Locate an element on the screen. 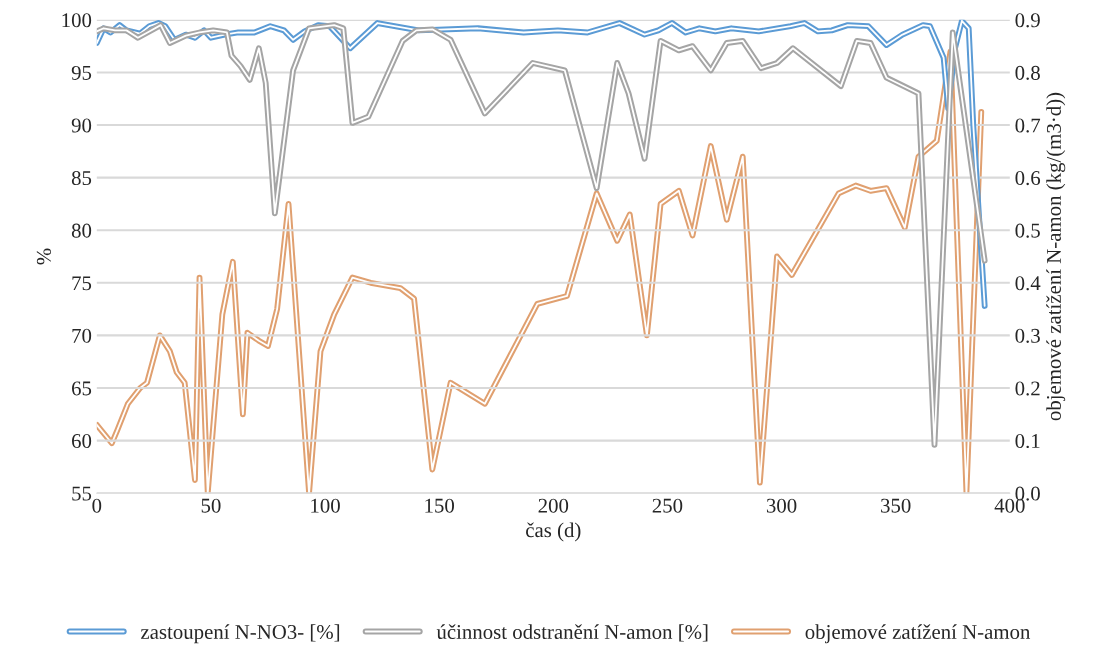 Image resolution: width=1100 pixels, height=662 pixels. y-tick-label: 65 is located at coordinates (82, 388).